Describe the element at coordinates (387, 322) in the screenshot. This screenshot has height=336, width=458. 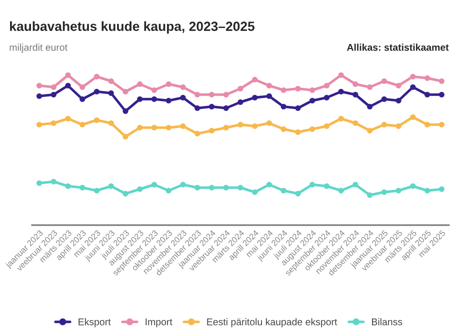
I see `legend-label: Bilanss` at that location.